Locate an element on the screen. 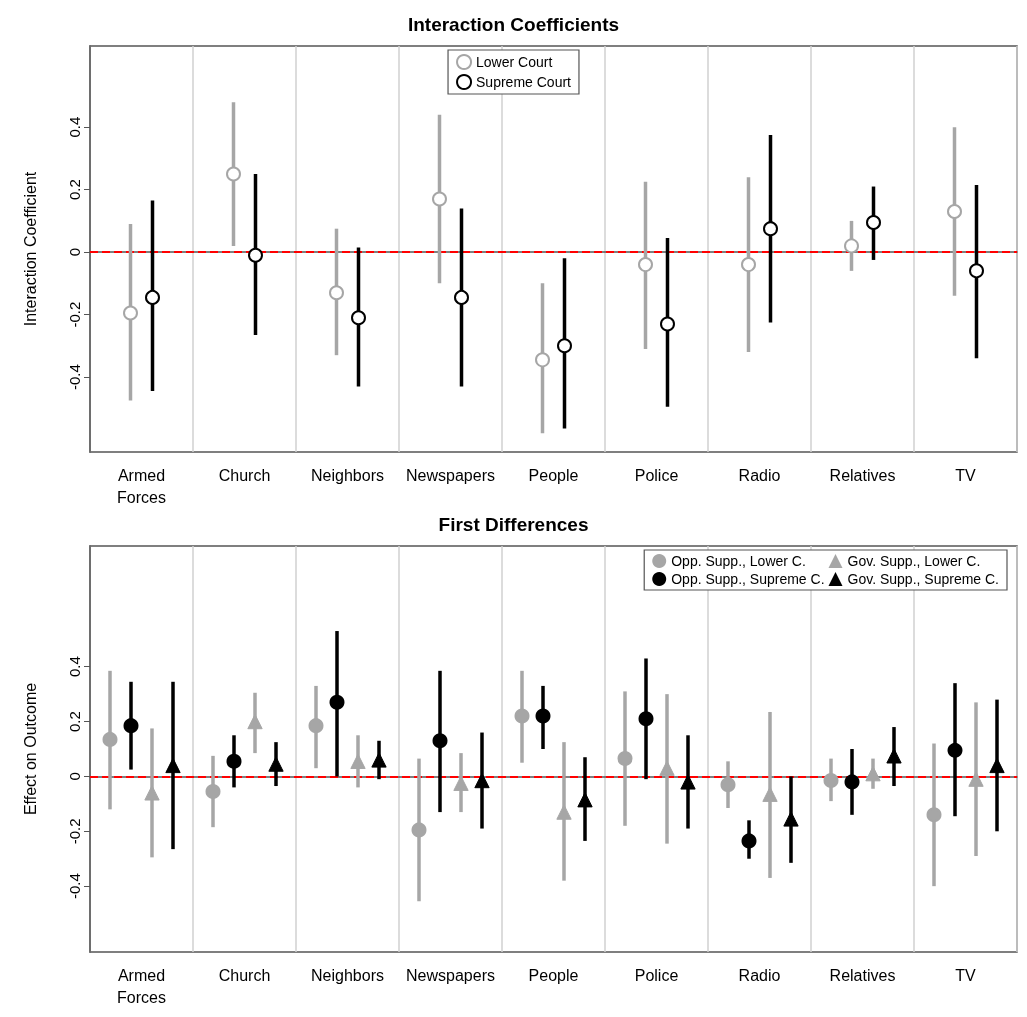  legend-label: Gov. Supp., Supreme C. is located at coordinates (923, 579).